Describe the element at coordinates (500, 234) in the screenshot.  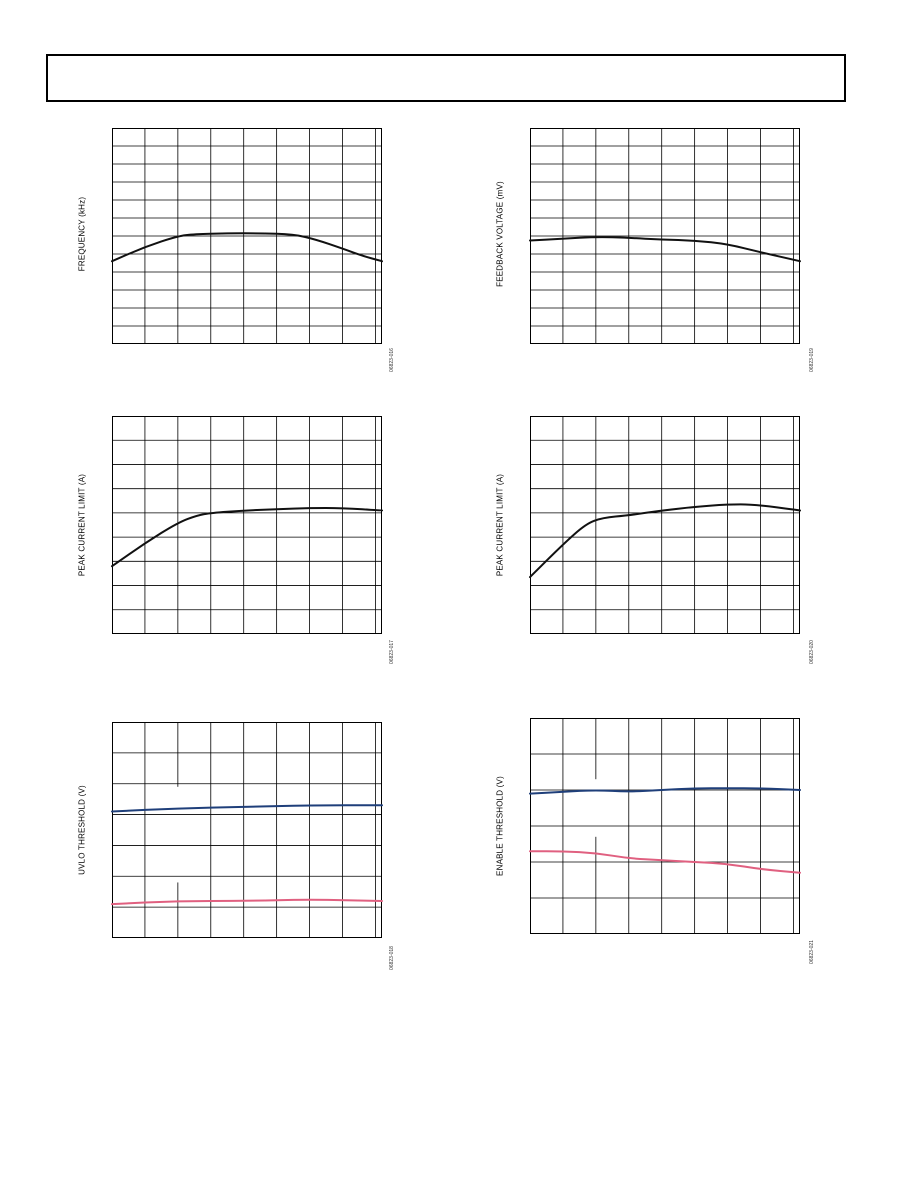
I see `feedback-voltage-ylabel: FEEDBACK VOLTAGE (mV)` at that location.